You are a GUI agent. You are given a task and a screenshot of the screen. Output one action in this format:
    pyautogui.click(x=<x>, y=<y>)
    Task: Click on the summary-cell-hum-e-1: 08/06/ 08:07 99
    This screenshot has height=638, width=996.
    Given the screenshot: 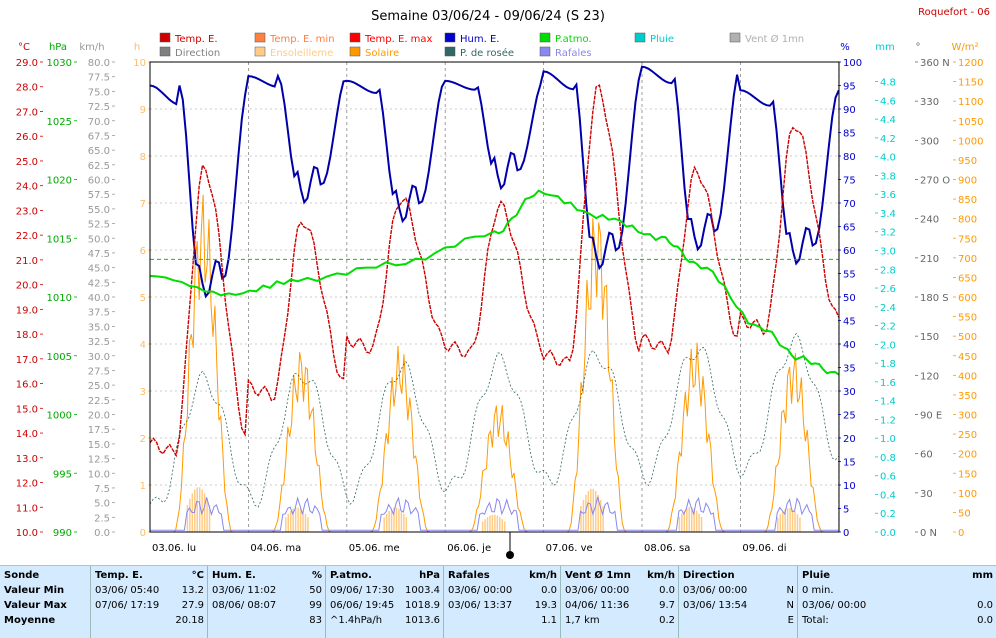 What is the action you would take?
    pyautogui.click(x=267, y=605)
    